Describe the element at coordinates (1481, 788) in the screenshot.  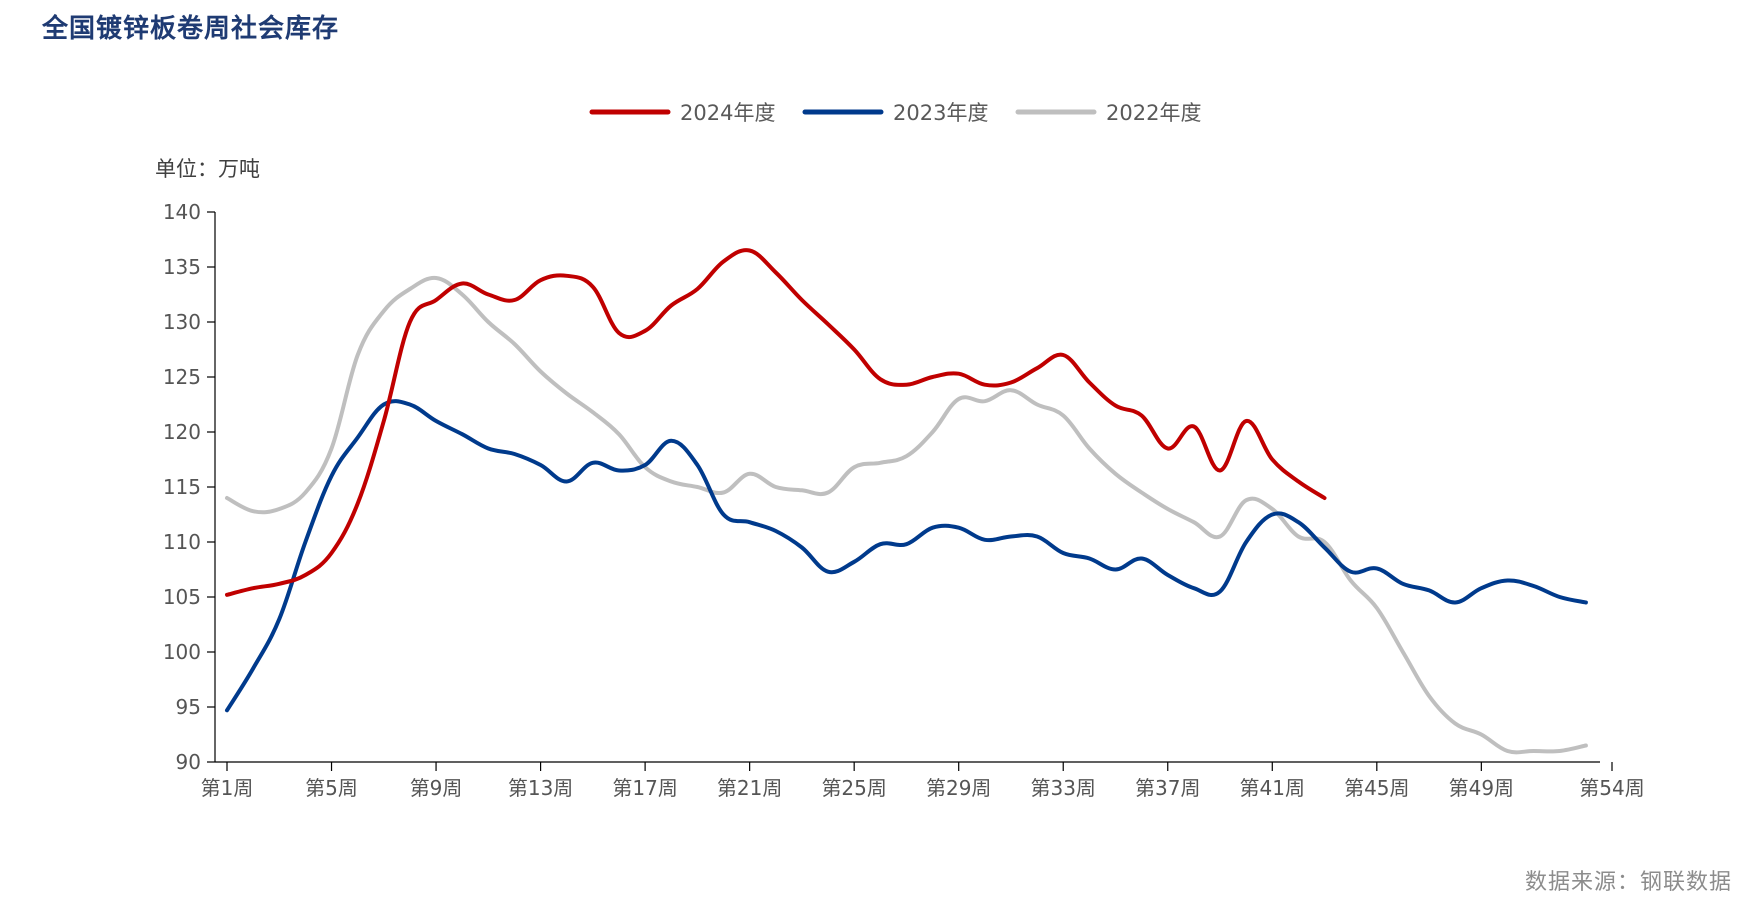
I see `x-tick-label: 第49周` at that location.